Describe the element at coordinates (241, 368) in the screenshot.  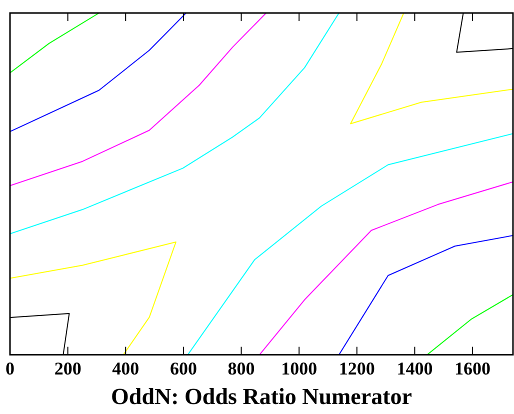
I see `x-tick-label: 800` at that location.